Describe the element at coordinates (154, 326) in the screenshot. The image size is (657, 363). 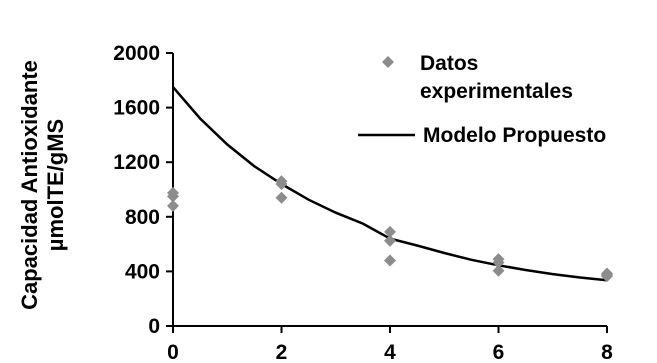
I see `y-tick-label: 0` at that location.